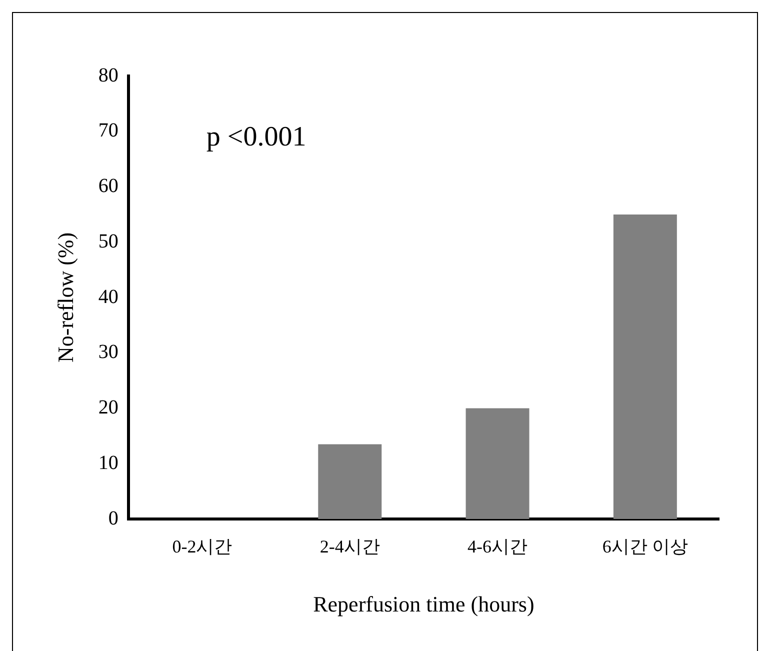 This screenshot has height=651, width=774. What do you see at coordinates (645, 546) in the screenshot?
I see `x-tick-label: 6시간 이상` at bounding box center [645, 546].